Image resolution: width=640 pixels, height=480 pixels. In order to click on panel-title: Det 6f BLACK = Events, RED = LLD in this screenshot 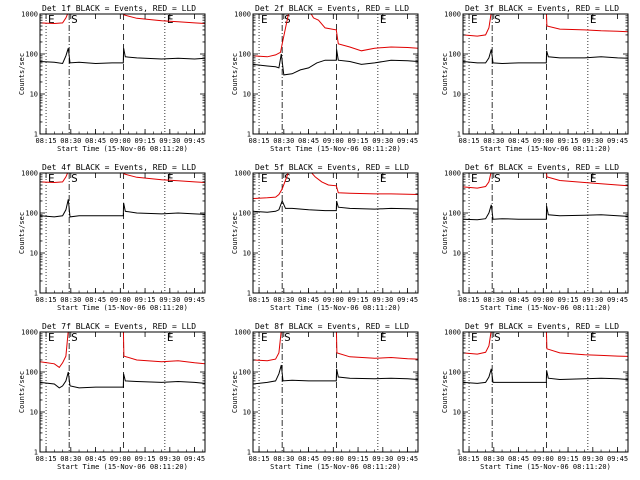, I will do `click(542, 167)`.